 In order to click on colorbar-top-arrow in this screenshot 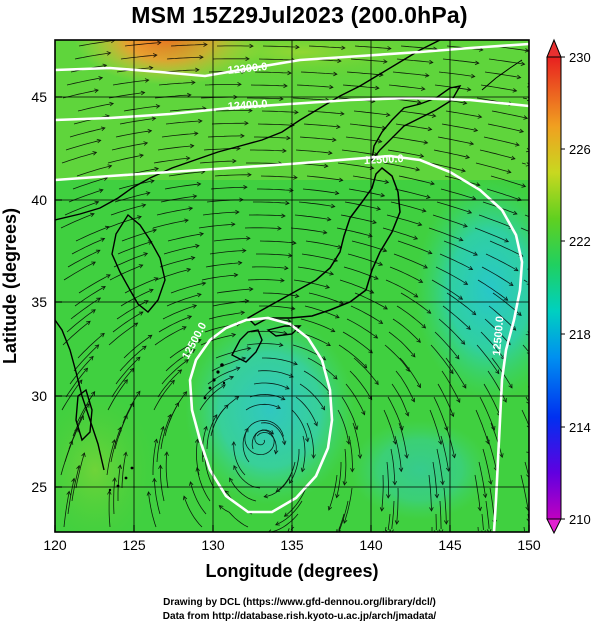, I will do `click(554, 48)`.